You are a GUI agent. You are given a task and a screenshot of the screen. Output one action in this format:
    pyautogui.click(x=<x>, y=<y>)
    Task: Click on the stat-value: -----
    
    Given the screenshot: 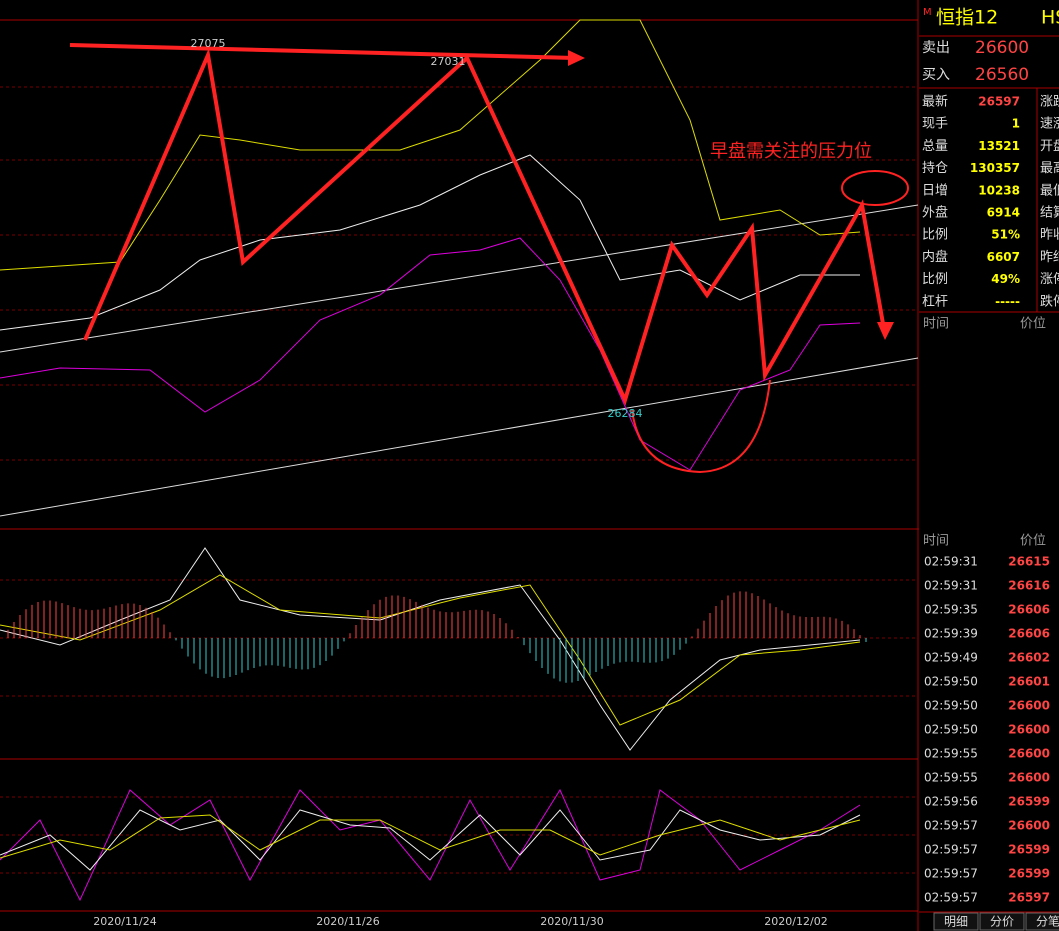 What is the action you would take?
    pyautogui.click(x=1007, y=301)
    